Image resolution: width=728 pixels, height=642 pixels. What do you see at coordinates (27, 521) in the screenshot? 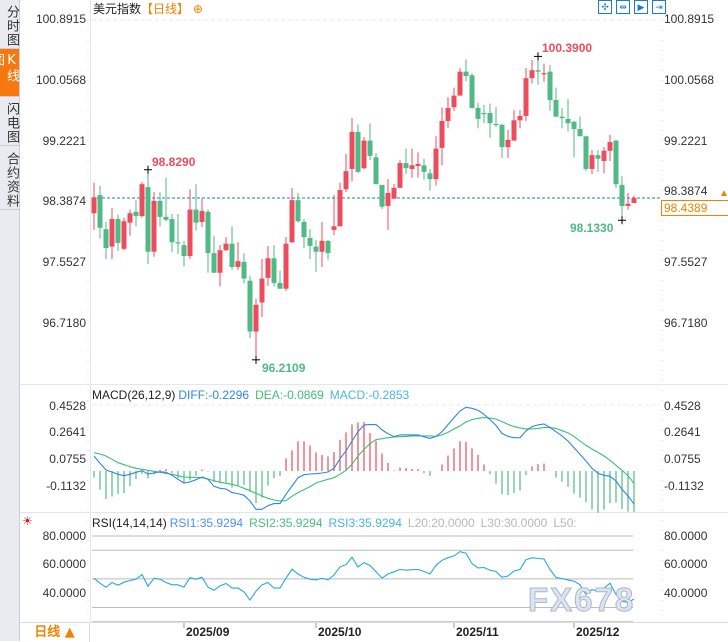
I see `settings-sun-icon: ☀` at bounding box center [27, 521].